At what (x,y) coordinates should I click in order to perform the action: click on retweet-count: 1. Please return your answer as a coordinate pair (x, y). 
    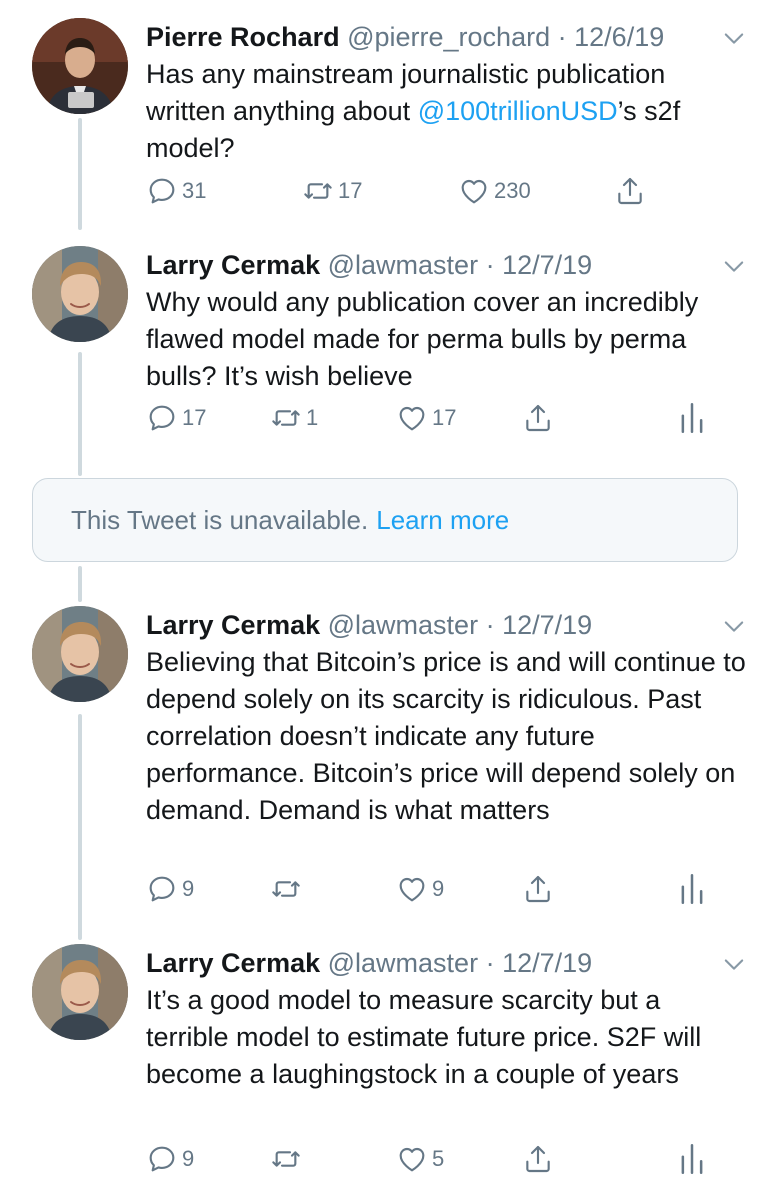
    Looking at the image, I should click on (312, 417).